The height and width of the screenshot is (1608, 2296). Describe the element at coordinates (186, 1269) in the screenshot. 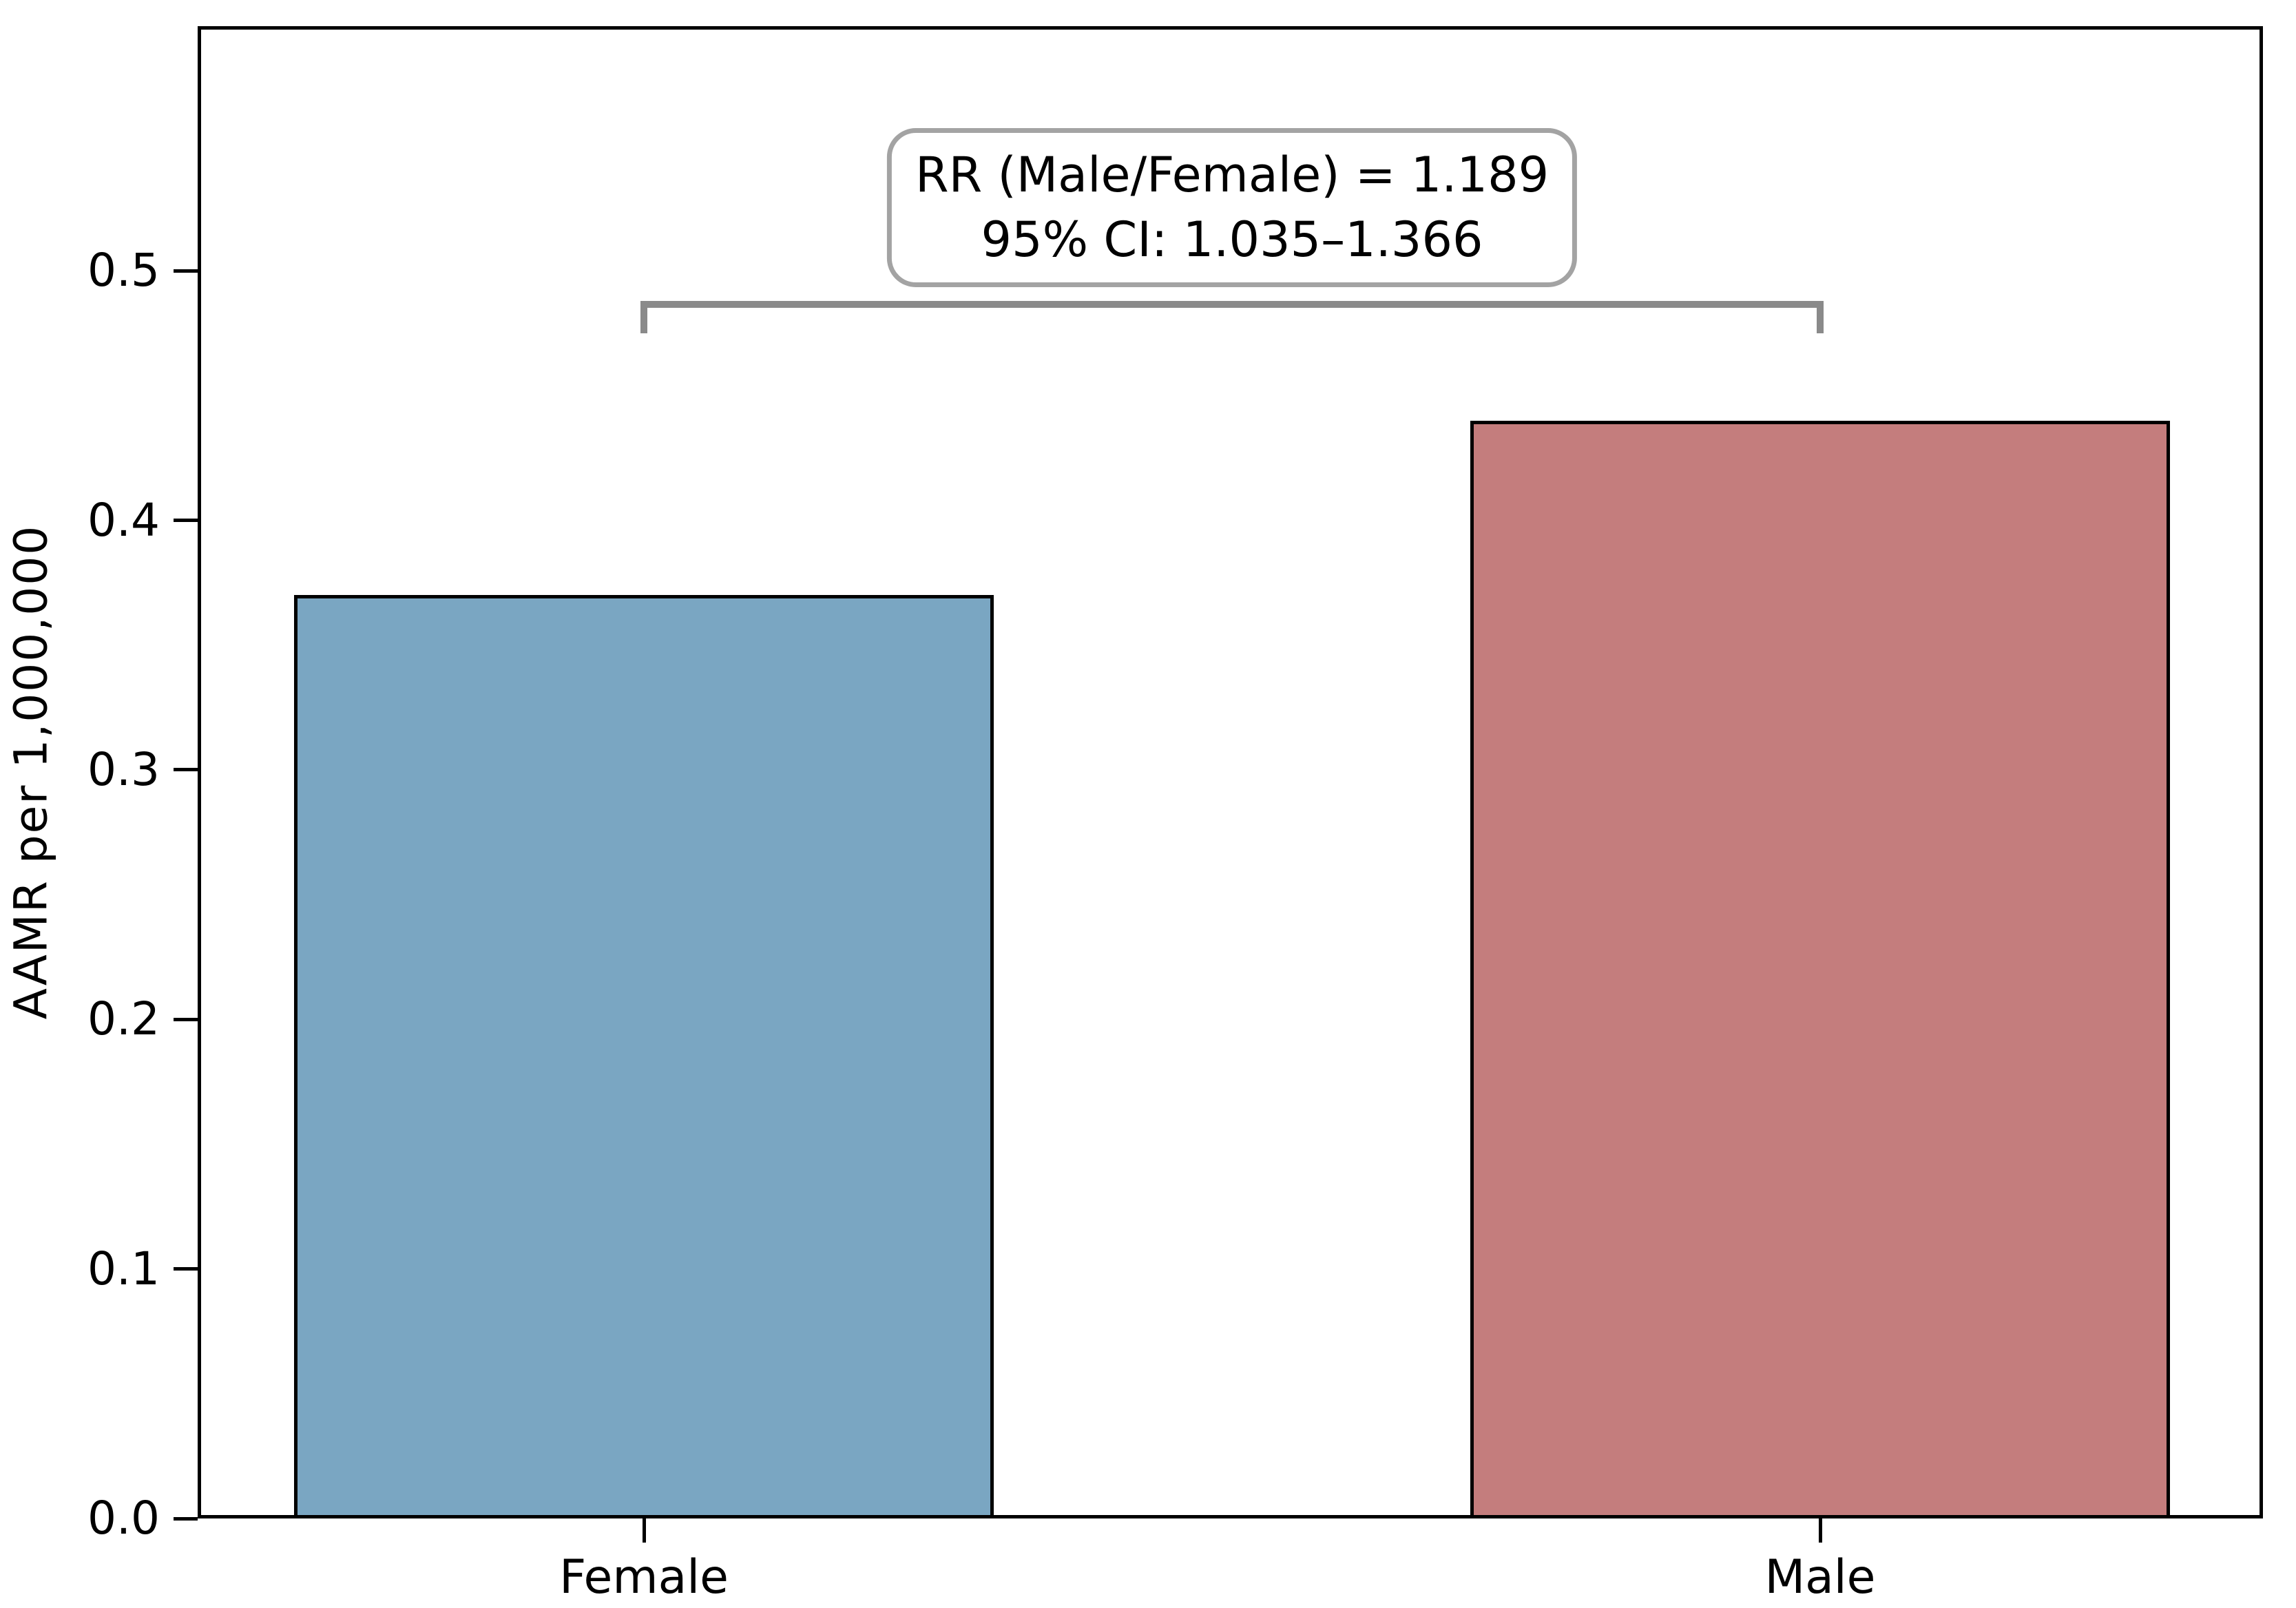

I see `ytick-mark-0.1` at that location.